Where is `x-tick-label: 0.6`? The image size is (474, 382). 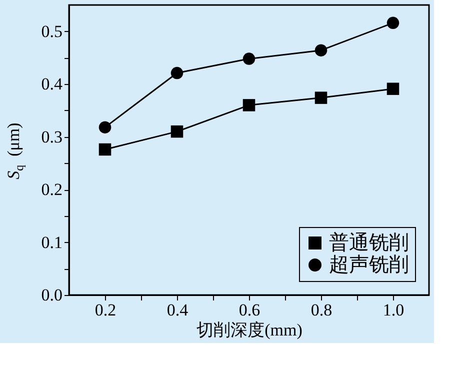
x-tick-label: 0.6 is located at coordinates (249, 310).